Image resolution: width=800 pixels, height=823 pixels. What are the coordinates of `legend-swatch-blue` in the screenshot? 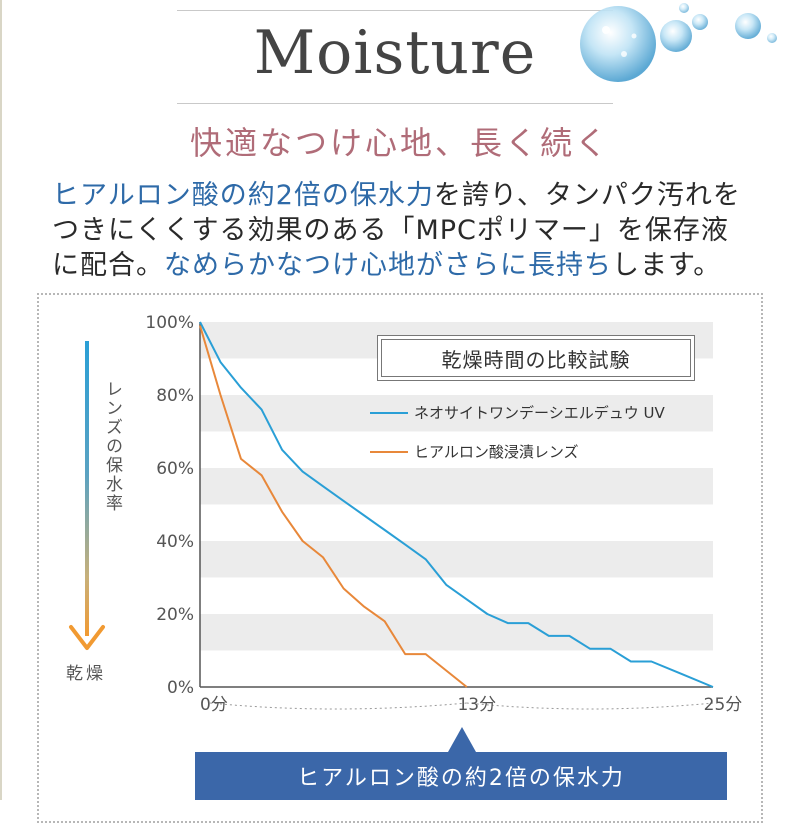 It's located at (389, 412).